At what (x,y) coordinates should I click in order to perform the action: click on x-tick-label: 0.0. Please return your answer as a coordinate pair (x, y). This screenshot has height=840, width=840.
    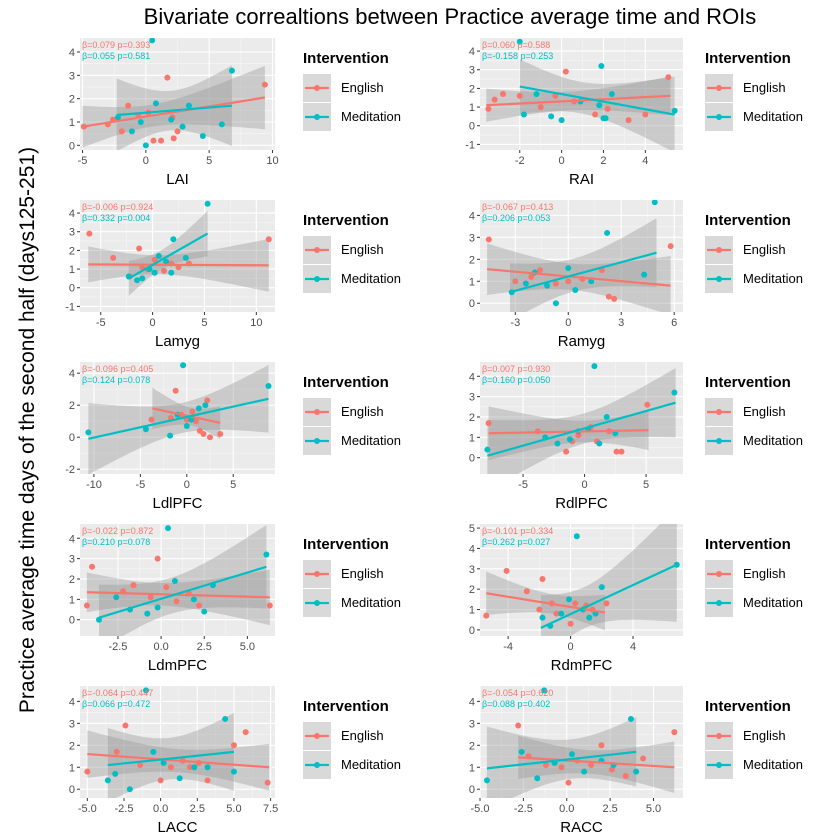
    Looking at the image, I should click on (160, 809).